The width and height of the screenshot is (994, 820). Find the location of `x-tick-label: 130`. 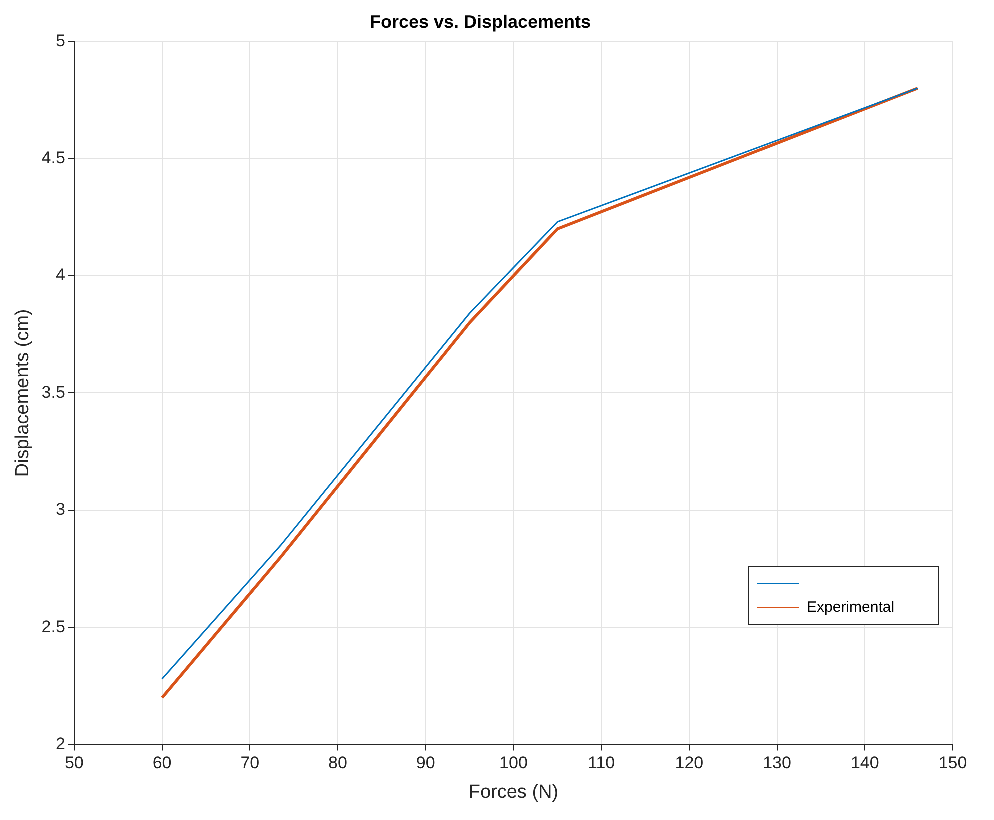

x-tick-label: 130 is located at coordinates (777, 763).